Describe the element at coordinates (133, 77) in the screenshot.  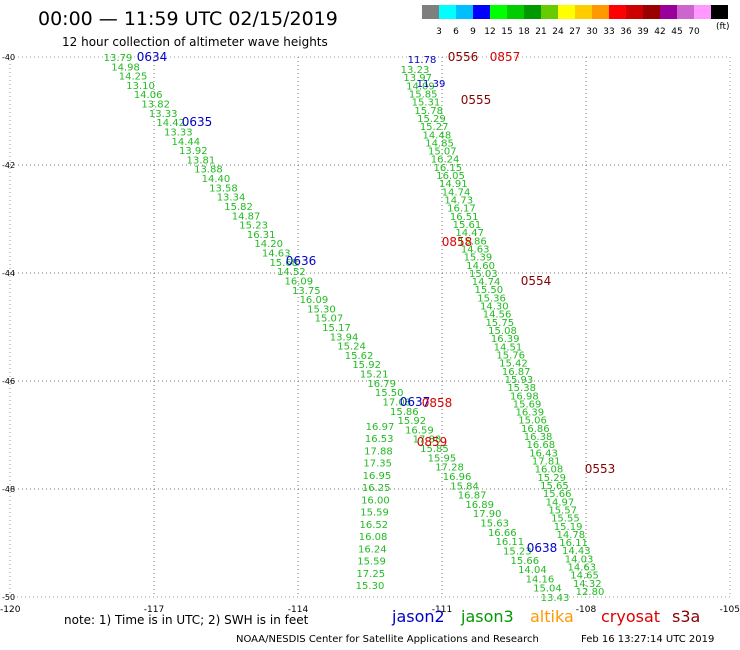
I see `wave-height-value: 14.25` at that location.